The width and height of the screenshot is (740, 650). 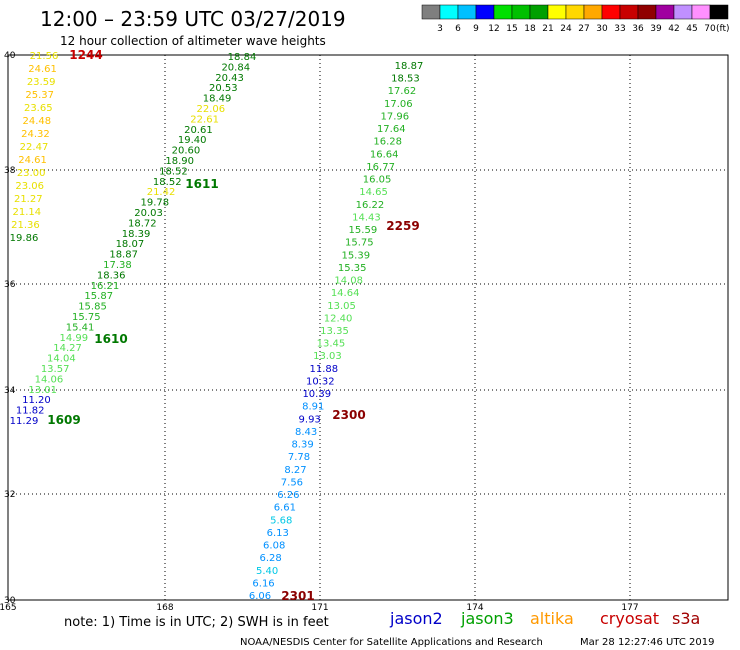 I want to click on scale-label: 45, so click(x=691, y=29).